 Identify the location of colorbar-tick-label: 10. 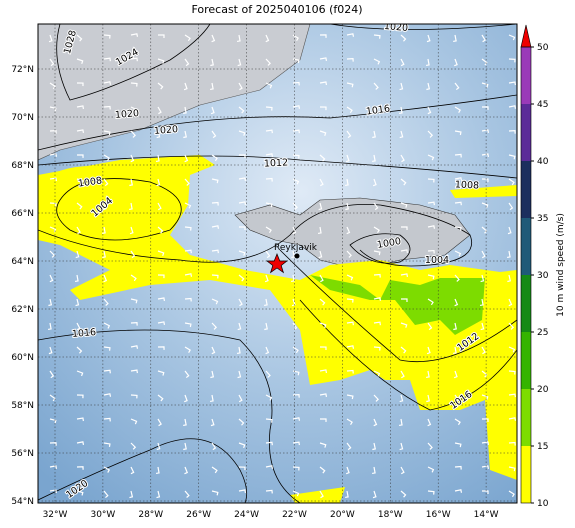
(543, 504).